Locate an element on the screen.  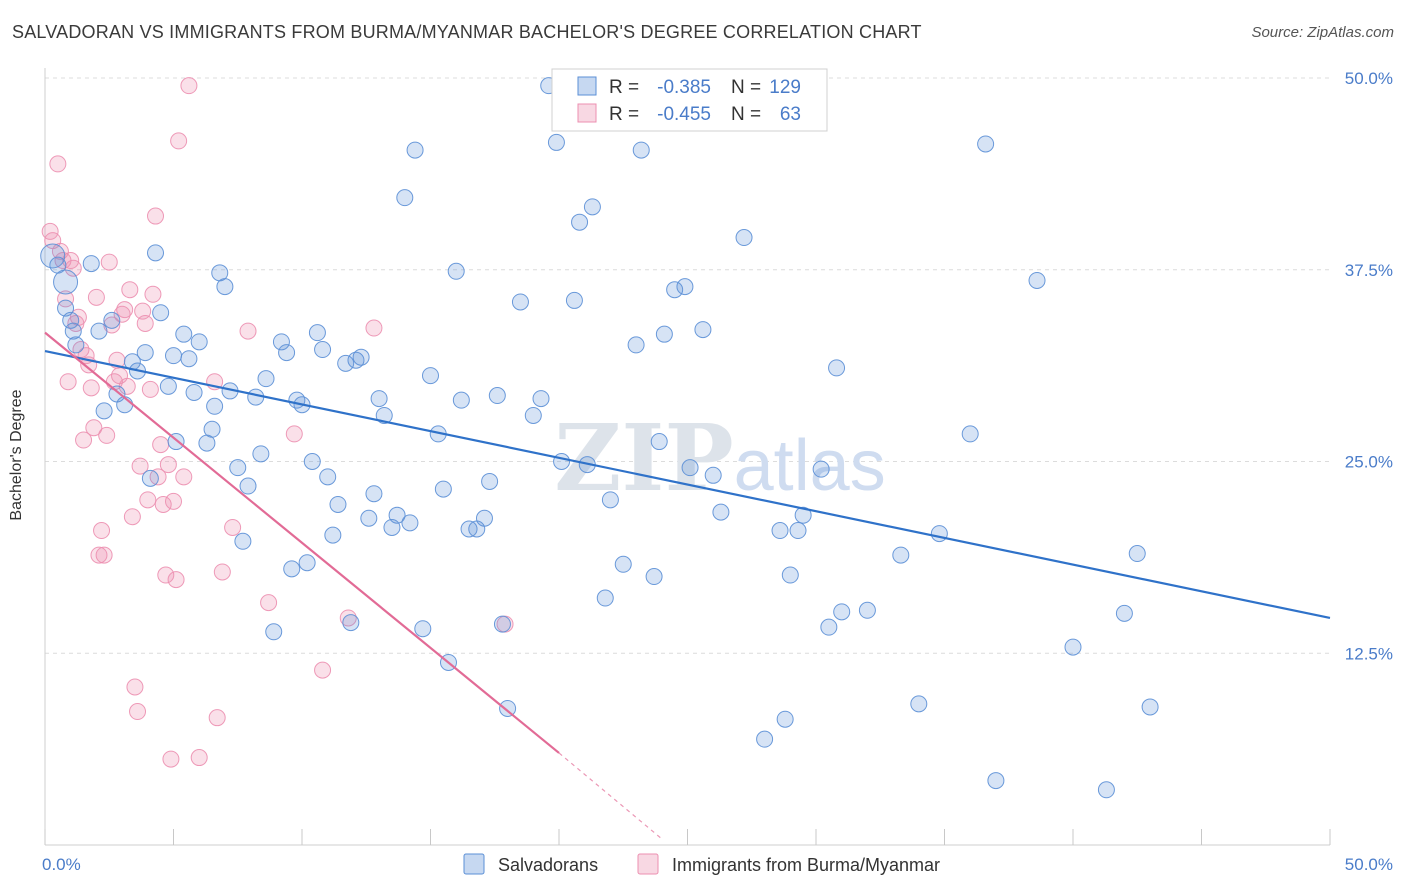
x-tick-label-start: 0.0% is located at coordinates (61, 864).